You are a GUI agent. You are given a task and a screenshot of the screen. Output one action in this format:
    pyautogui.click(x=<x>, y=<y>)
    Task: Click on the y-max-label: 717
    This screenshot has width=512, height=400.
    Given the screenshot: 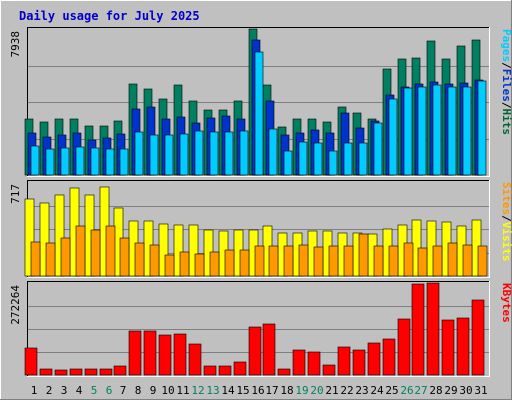 What is the action you would take?
    pyautogui.click(x=15, y=194)
    